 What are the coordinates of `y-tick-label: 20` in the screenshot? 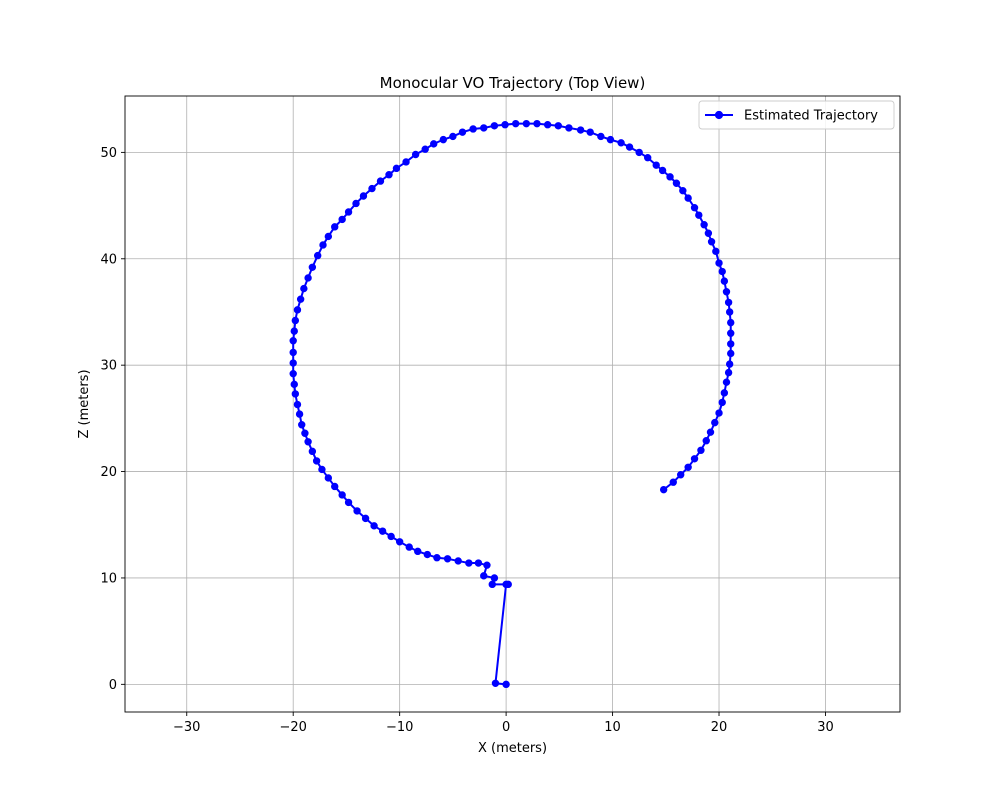 It's located at (108, 472).